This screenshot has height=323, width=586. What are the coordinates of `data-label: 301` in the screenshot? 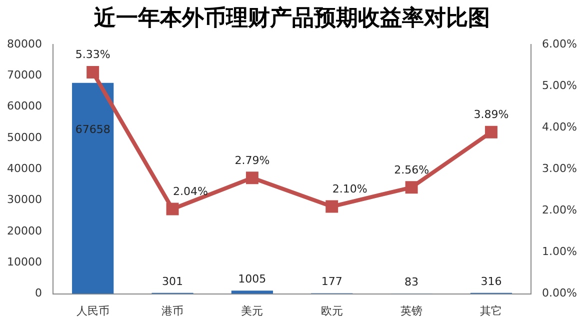 It's located at (173, 281).